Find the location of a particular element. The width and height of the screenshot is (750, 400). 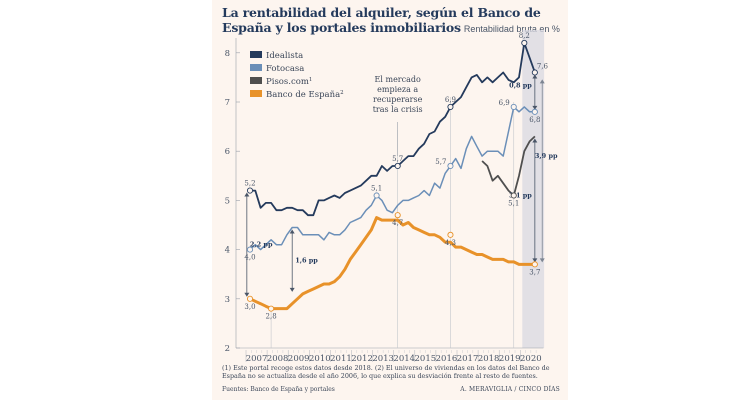

x-tick-label: 2019 is located at coordinates (510, 359).